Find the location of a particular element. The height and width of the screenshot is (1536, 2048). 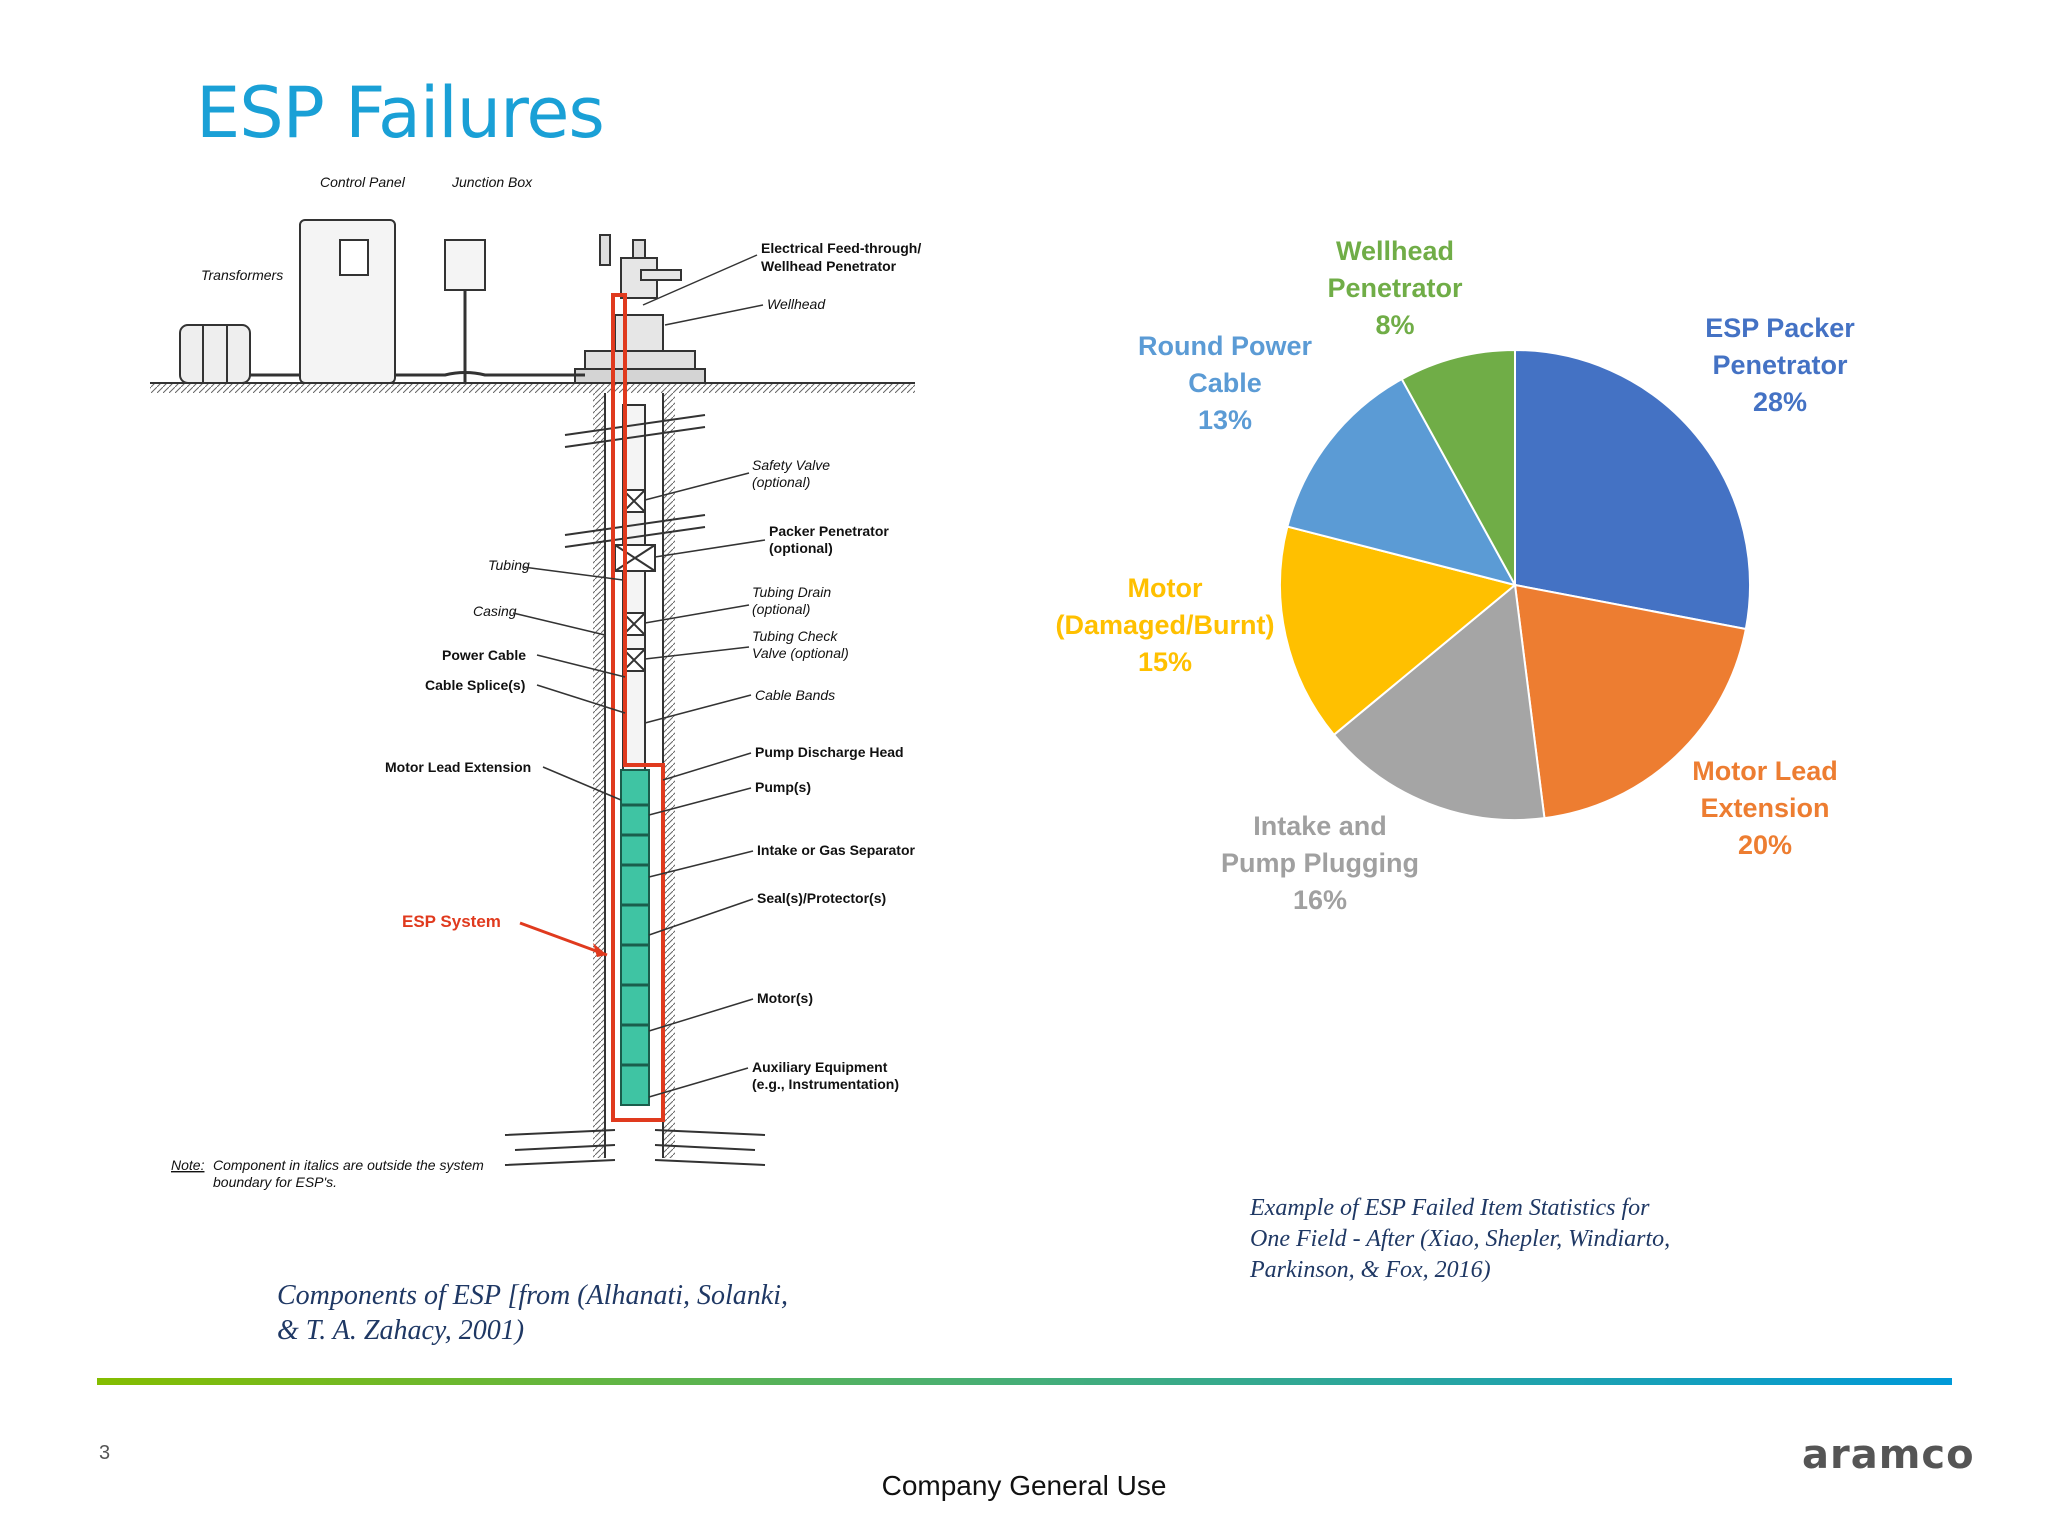

pie-slice-label: Motor Lead is located at coordinates (1765, 771).